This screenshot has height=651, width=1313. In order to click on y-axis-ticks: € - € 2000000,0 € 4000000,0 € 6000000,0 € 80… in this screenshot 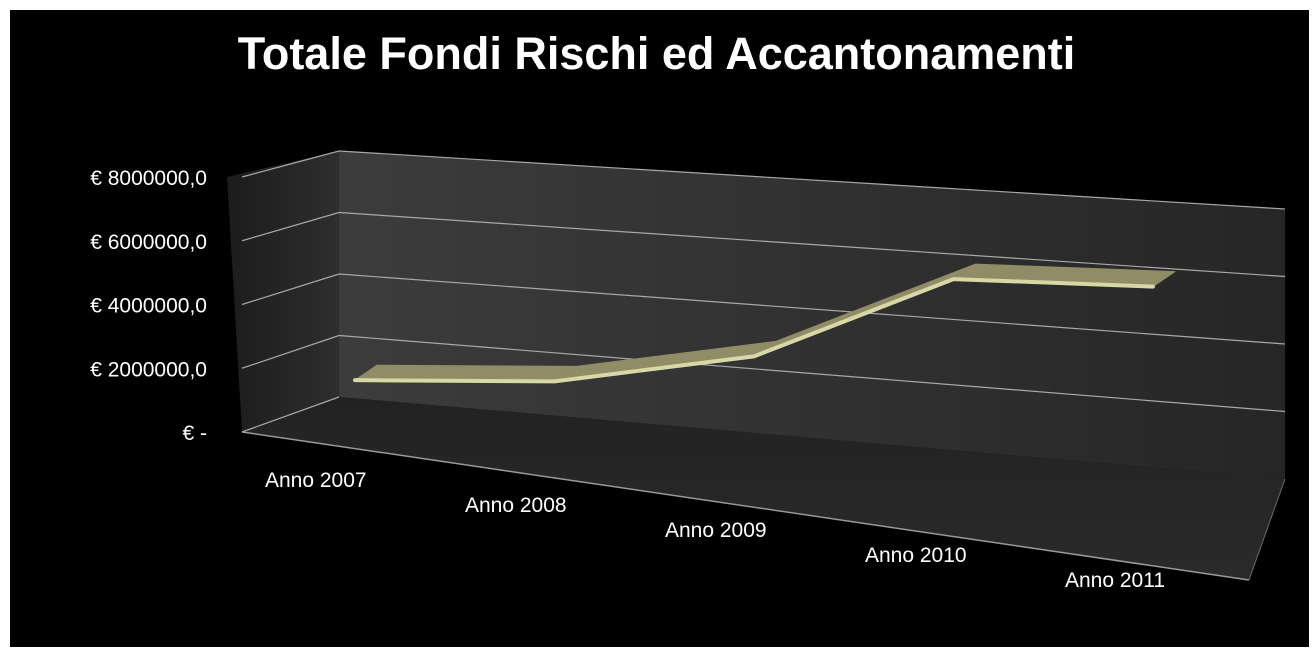, I will do `click(148, 306)`.